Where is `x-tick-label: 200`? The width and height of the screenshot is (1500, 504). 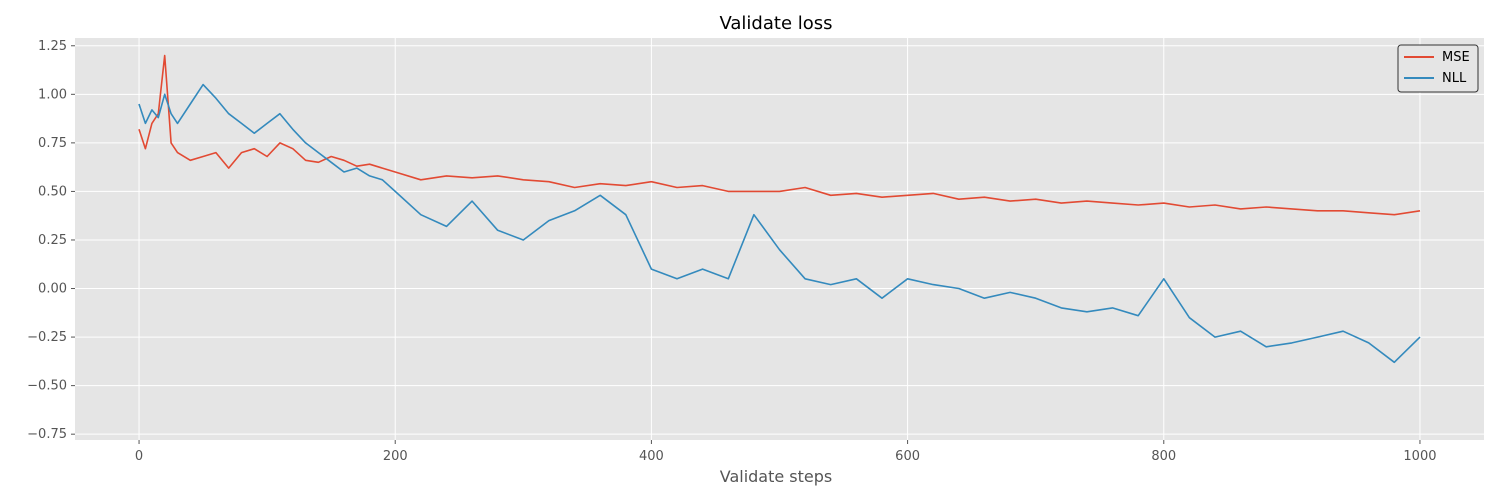 x-tick-label: 200 is located at coordinates (395, 456).